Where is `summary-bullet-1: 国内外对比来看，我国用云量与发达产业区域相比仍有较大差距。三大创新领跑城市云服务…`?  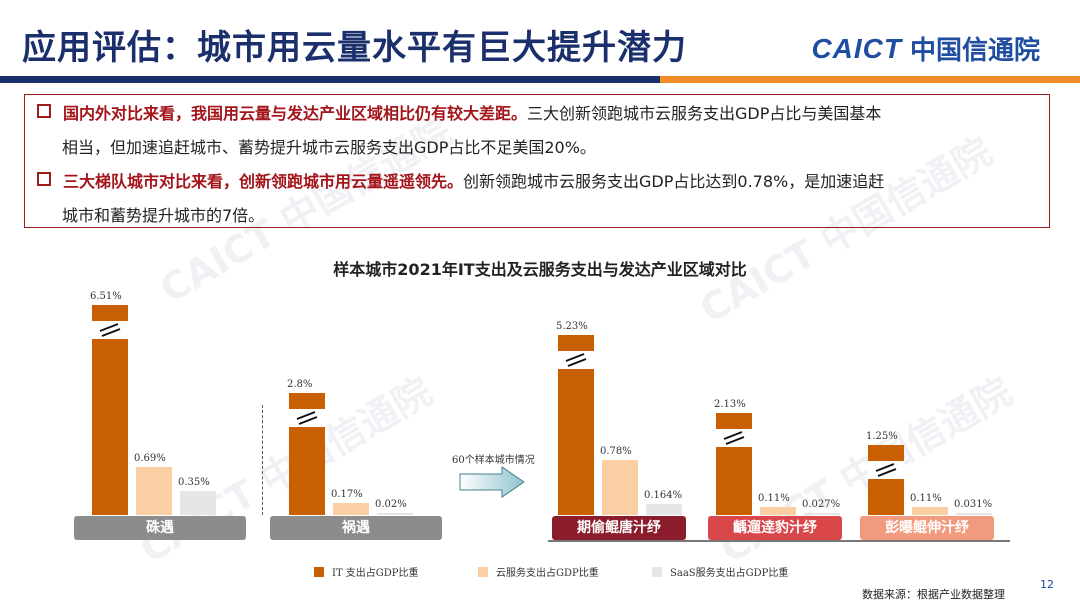
summary-bullet-1: 国内外对比来看，我国用云量与发达产业区域相比仍有较大差距。三大创新领跑城市云服务… is located at coordinates (537, 131).